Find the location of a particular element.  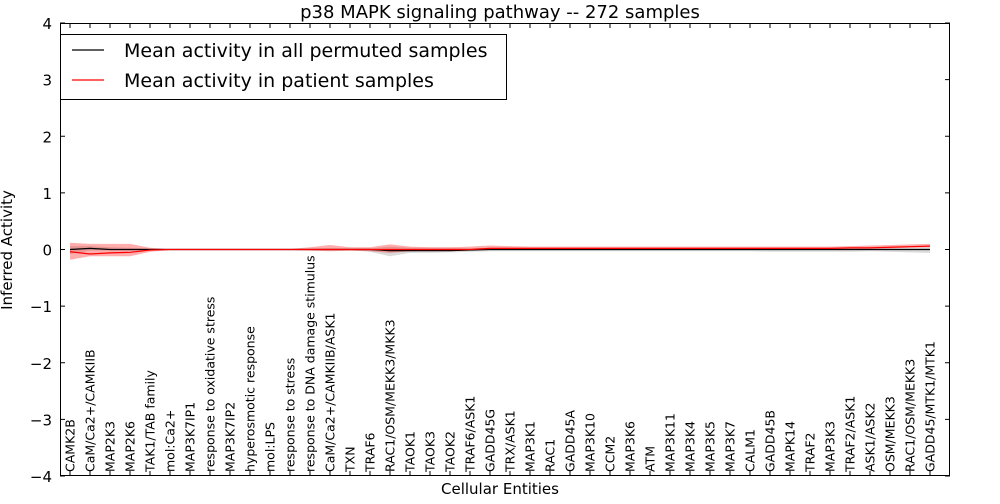

x-tick-label: TRAF2 is located at coordinates (810, 452).